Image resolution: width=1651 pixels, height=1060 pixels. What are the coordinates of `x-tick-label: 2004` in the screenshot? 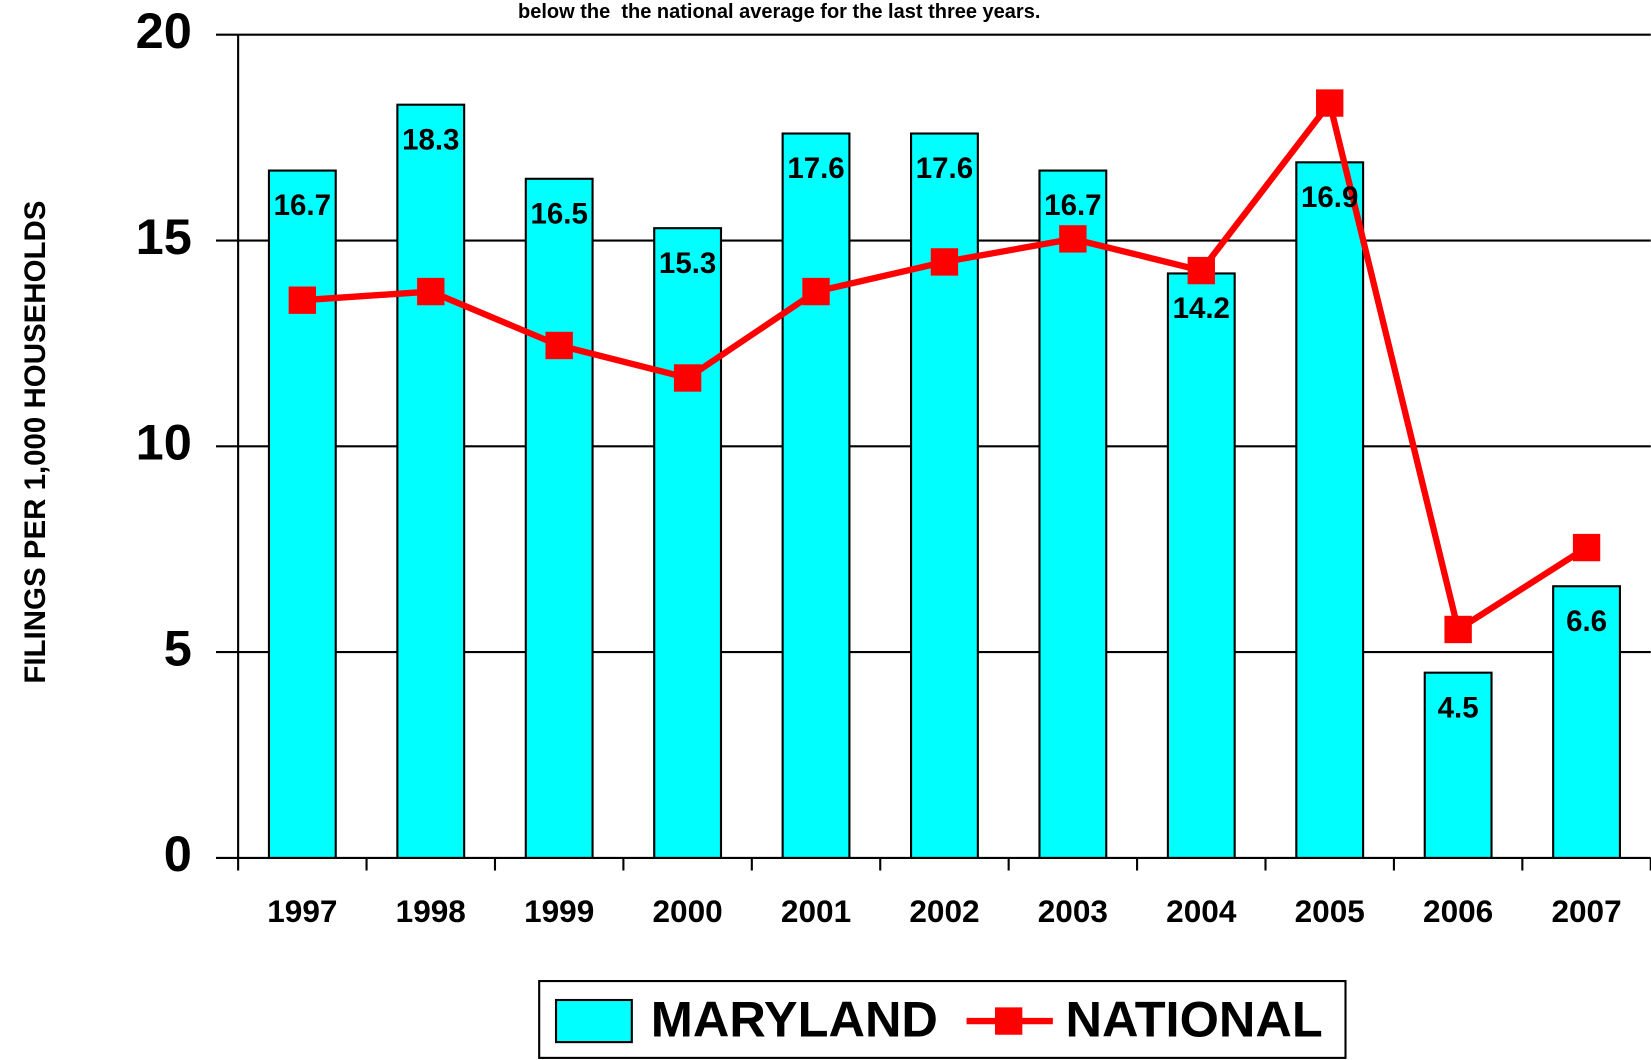 It's located at (1201, 911).